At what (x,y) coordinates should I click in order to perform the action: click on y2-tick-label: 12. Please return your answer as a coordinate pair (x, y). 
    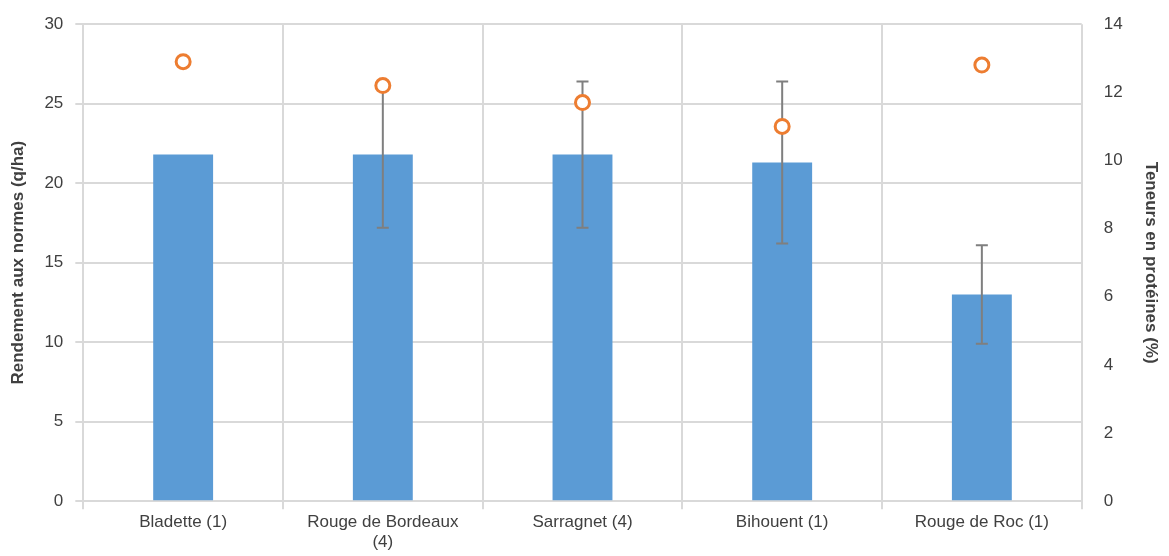
    Looking at the image, I should click on (1113, 92).